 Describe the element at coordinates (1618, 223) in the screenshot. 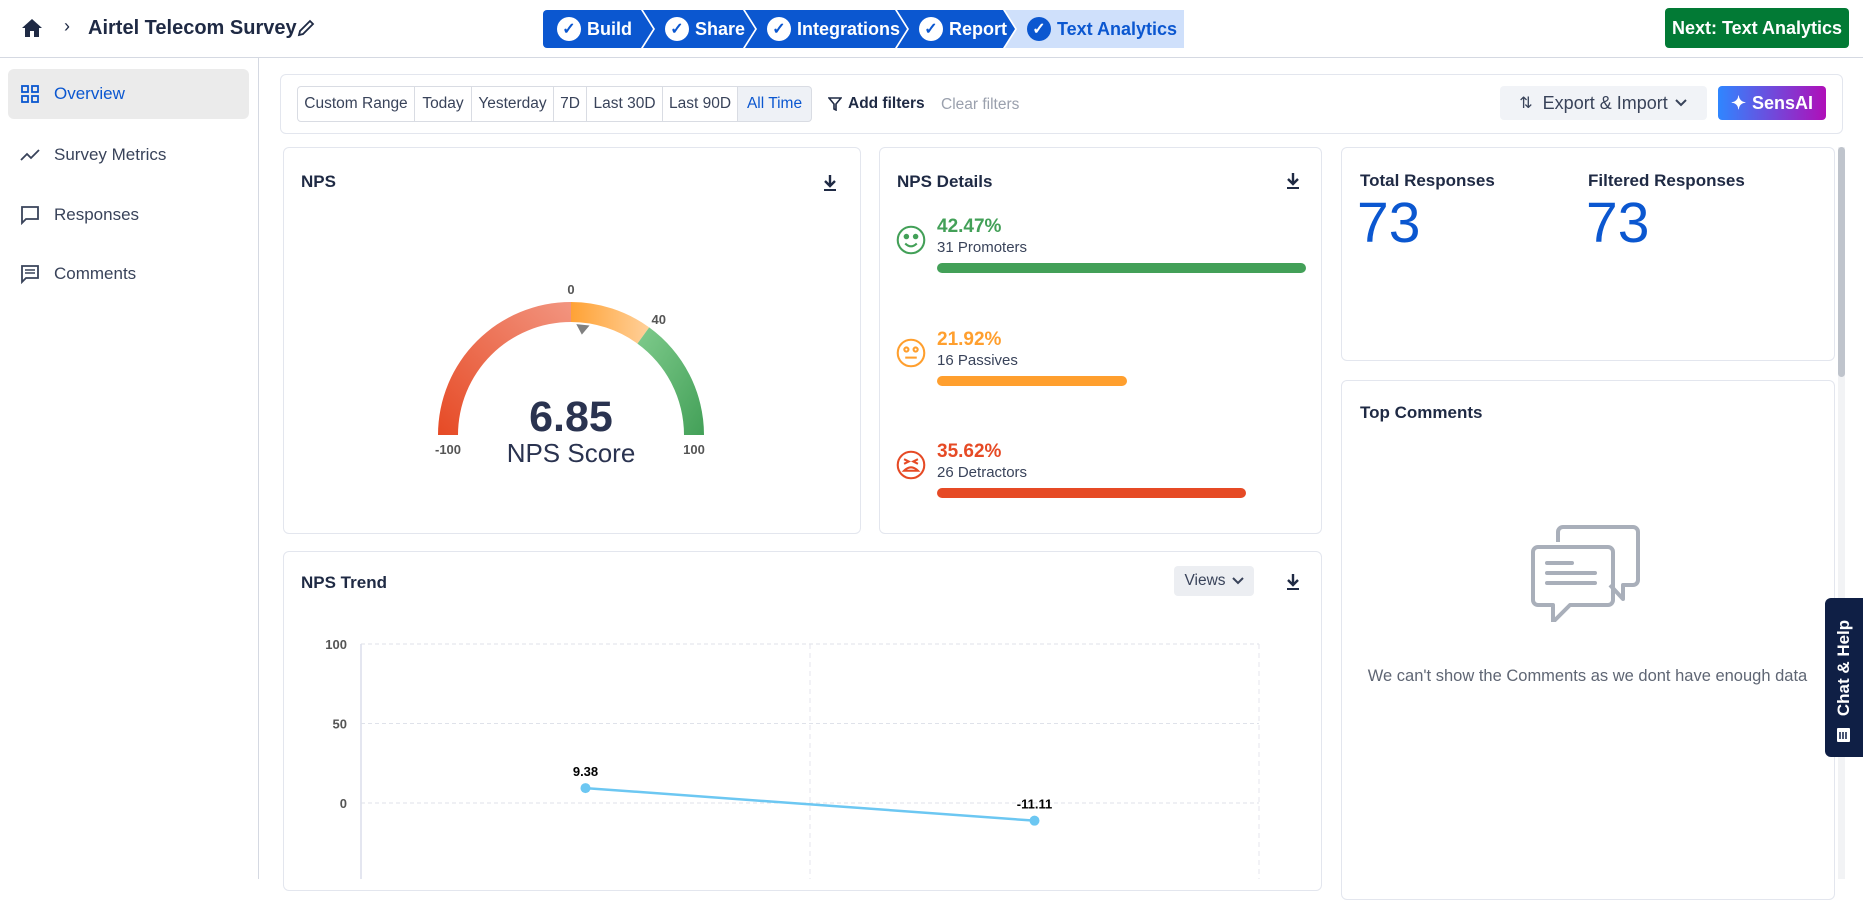

I see `filtered-responses-value: 73` at that location.